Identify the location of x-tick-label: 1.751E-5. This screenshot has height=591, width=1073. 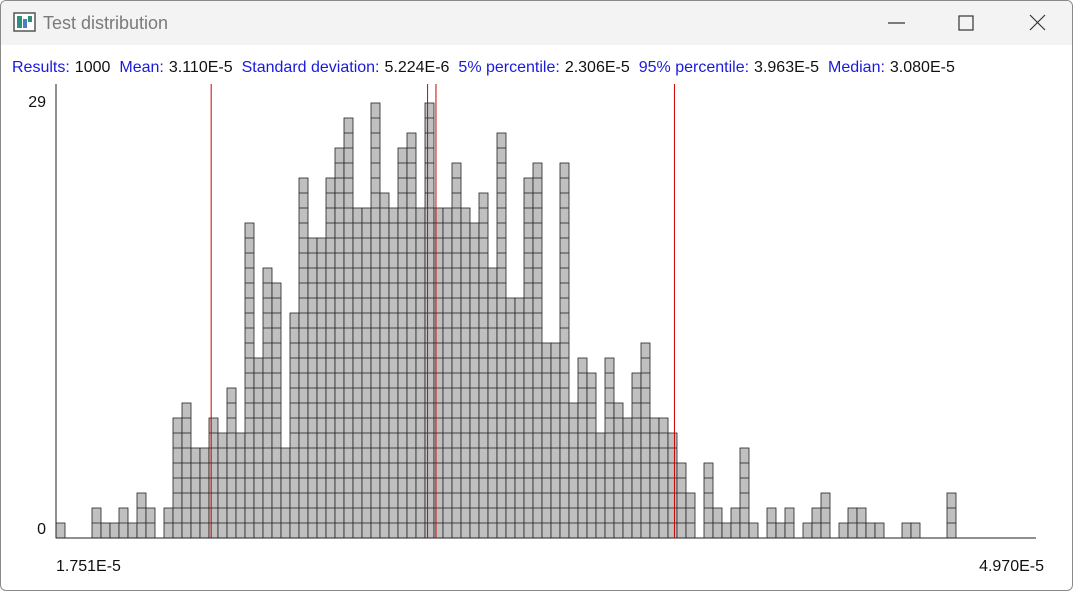
(88, 566).